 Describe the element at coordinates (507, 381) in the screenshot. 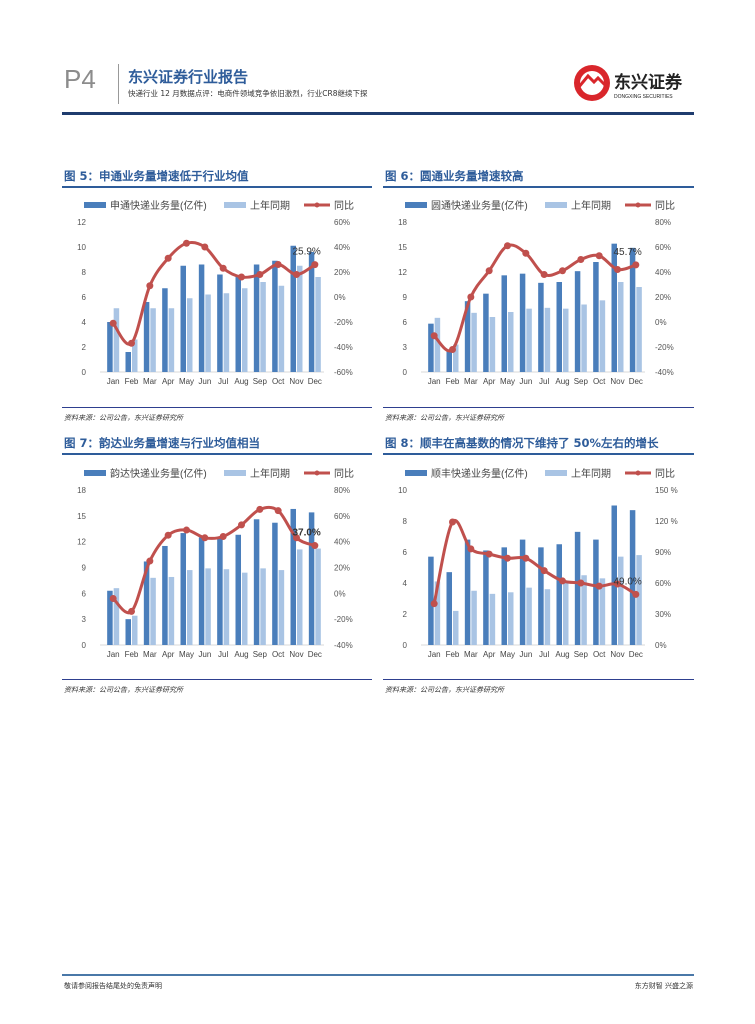

I see `x-tick: May` at that location.